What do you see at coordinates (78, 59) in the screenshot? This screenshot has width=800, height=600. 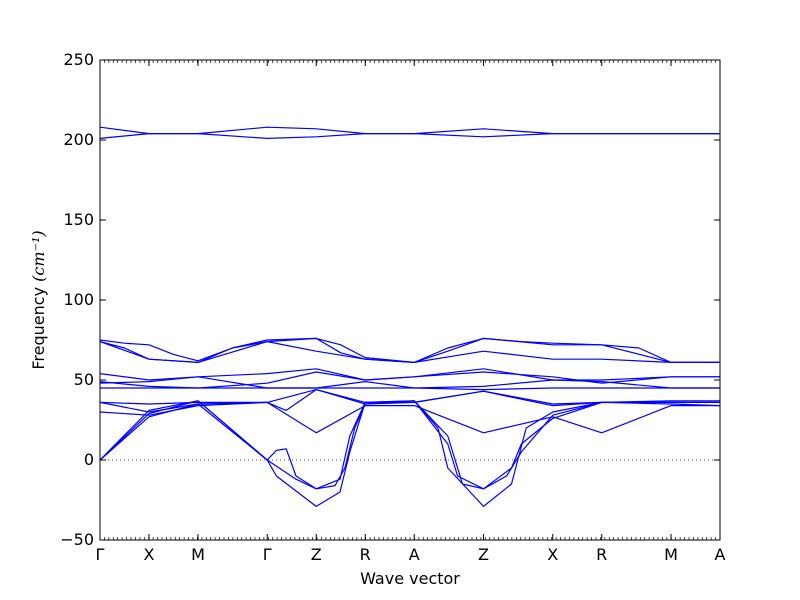 I see `y-tick-label: 250` at bounding box center [78, 59].